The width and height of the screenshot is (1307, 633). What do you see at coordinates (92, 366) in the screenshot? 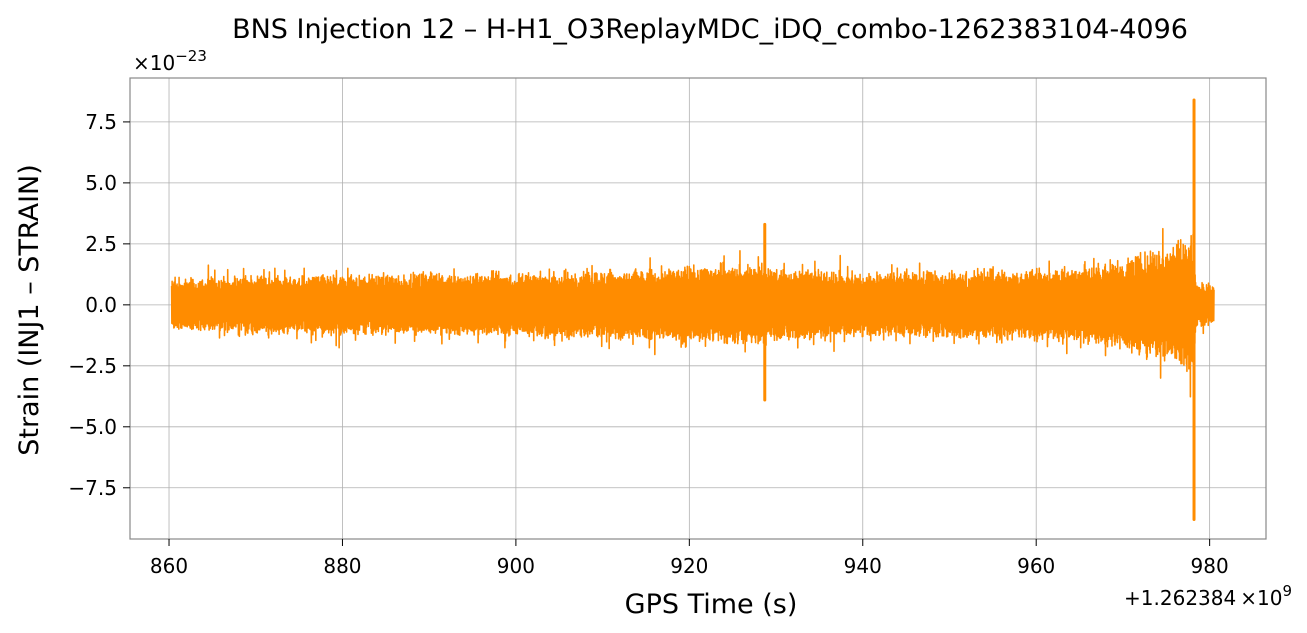
I see `y-tick-label: −2.5` at bounding box center [92, 366].